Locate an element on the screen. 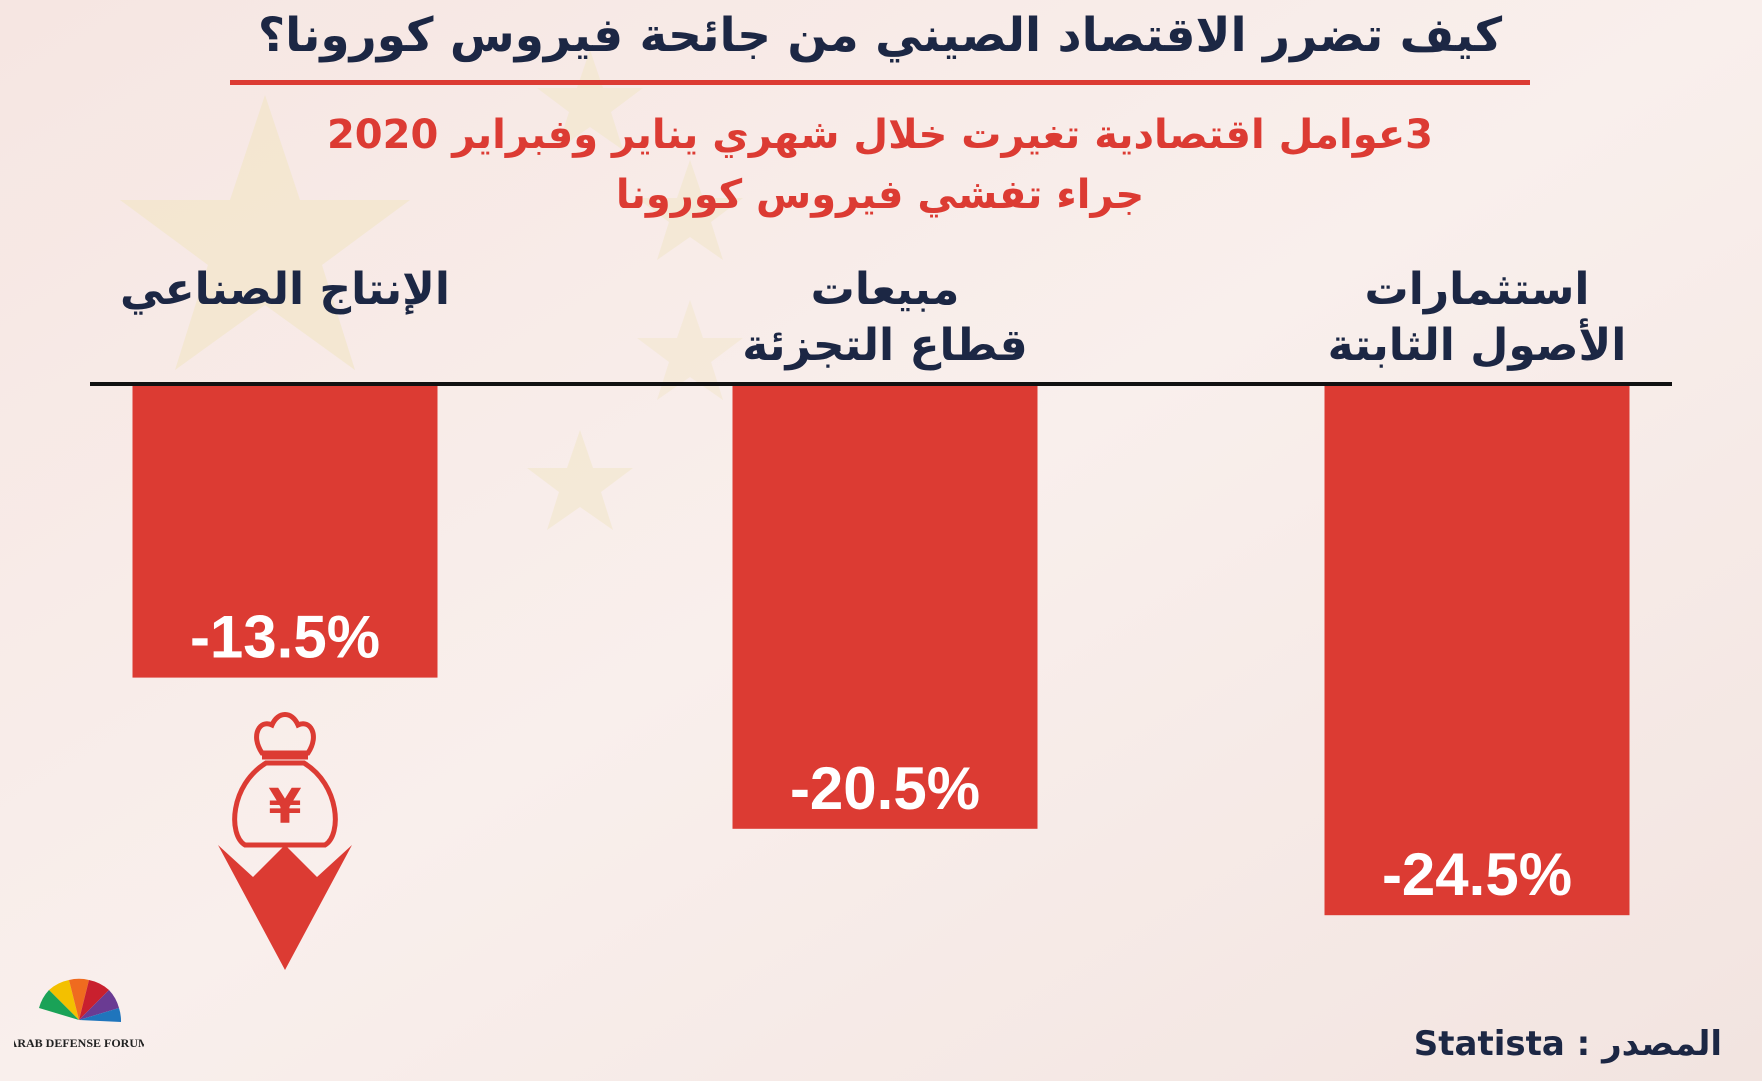 The width and height of the screenshot is (1762, 1081). category-label-line1: مبيعات is located at coordinates (885, 289).